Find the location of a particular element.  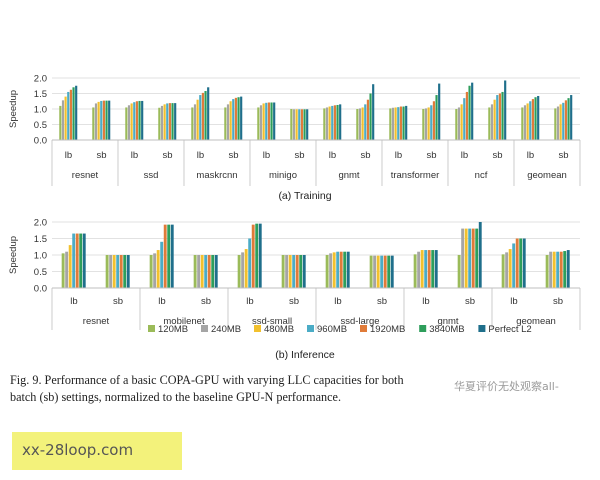

legend-label: 240MB is located at coordinates (226, 329).